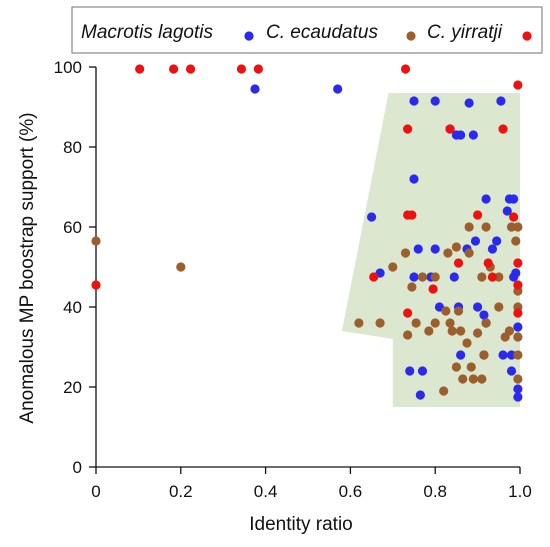  I want to click on legend-label-c-yirratji: C. yirratji, so click(465, 32).